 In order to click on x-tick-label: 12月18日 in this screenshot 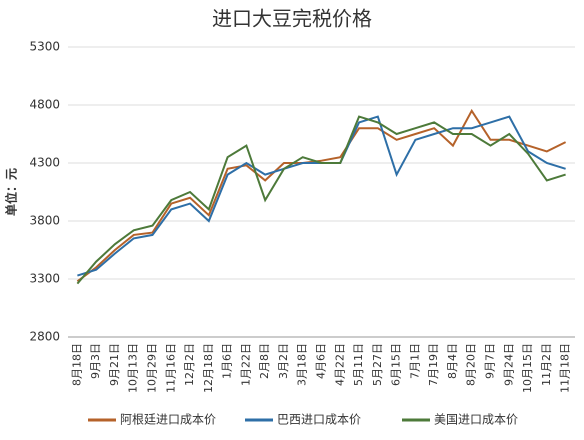, I will do `click(208, 368)`.